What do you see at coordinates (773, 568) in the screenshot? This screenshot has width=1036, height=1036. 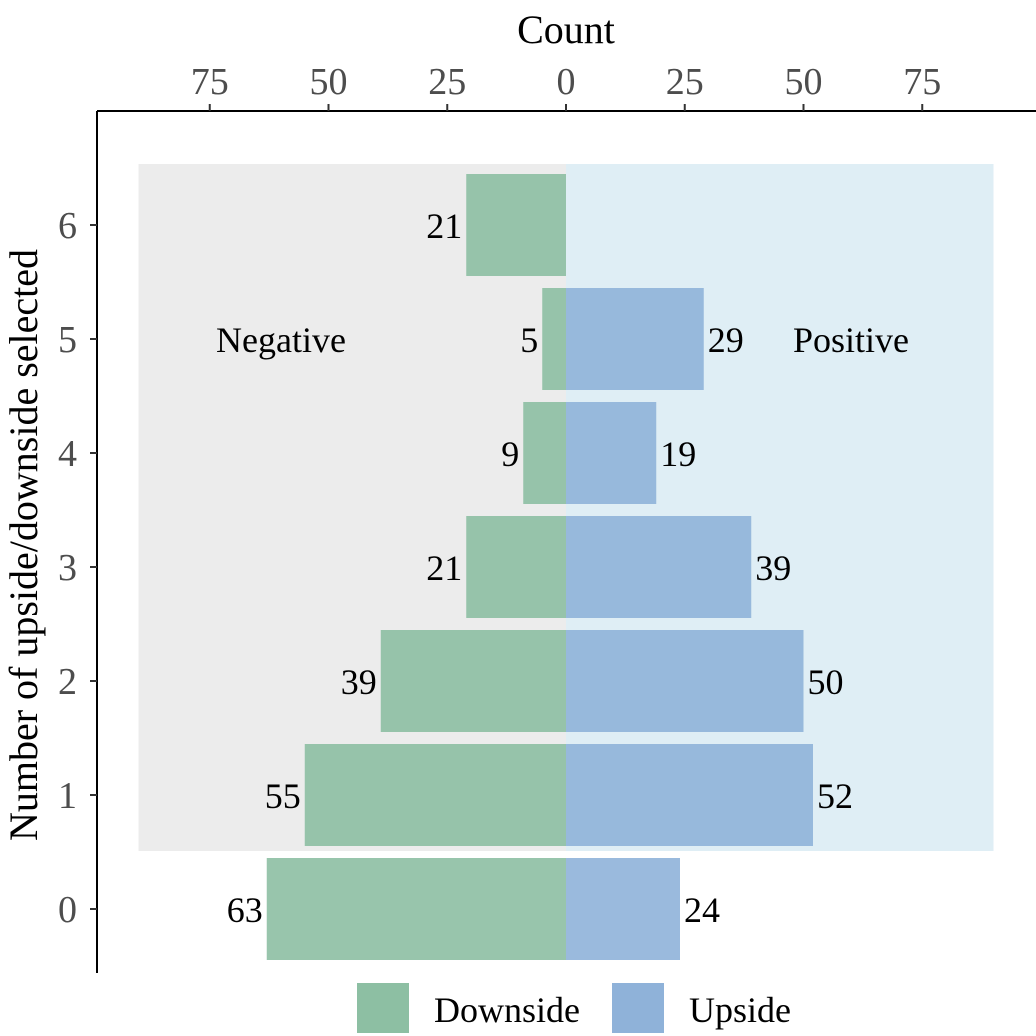 I see `upside-value-label-3: 39` at bounding box center [773, 568].